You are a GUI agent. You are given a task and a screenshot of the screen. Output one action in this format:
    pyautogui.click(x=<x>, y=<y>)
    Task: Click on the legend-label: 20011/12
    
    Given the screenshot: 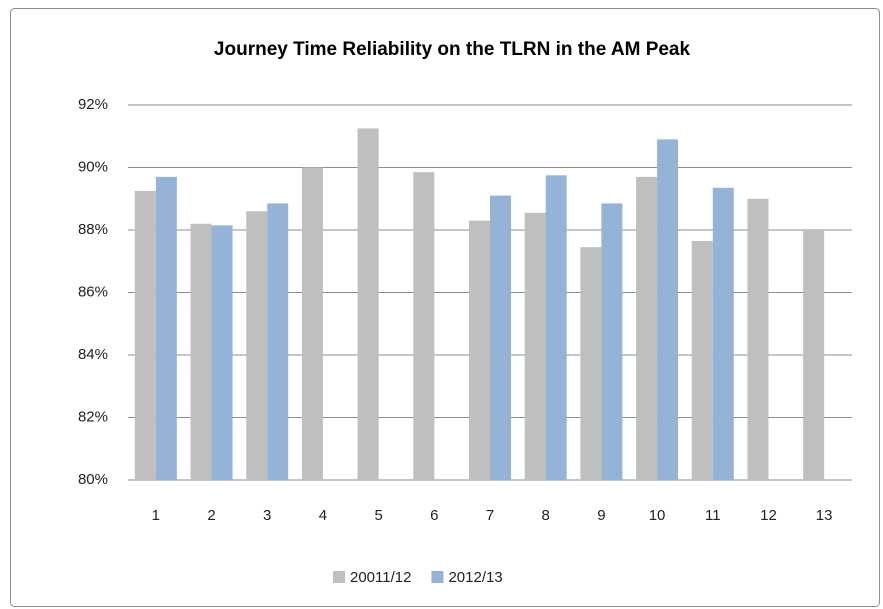 What is the action you would take?
    pyautogui.click(x=380, y=577)
    